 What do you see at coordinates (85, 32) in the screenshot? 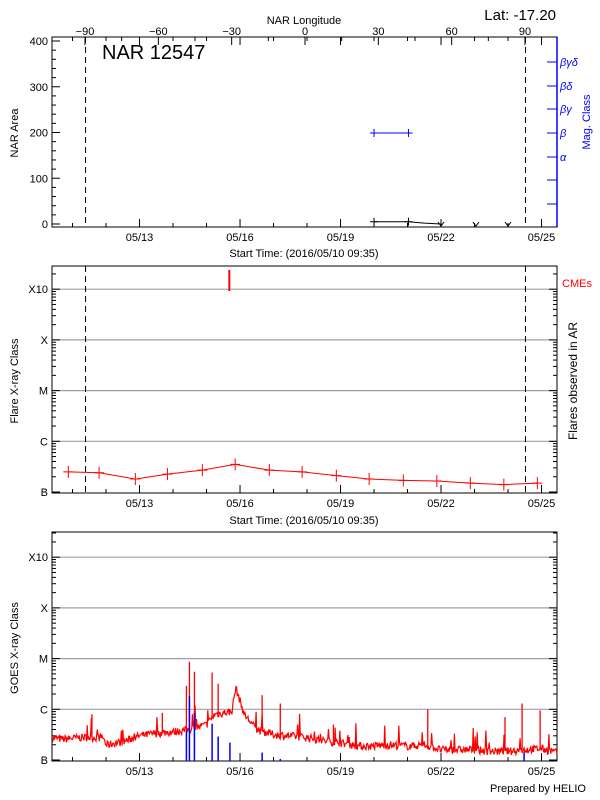
I see `longitude-tick-label: −90` at bounding box center [85, 32].